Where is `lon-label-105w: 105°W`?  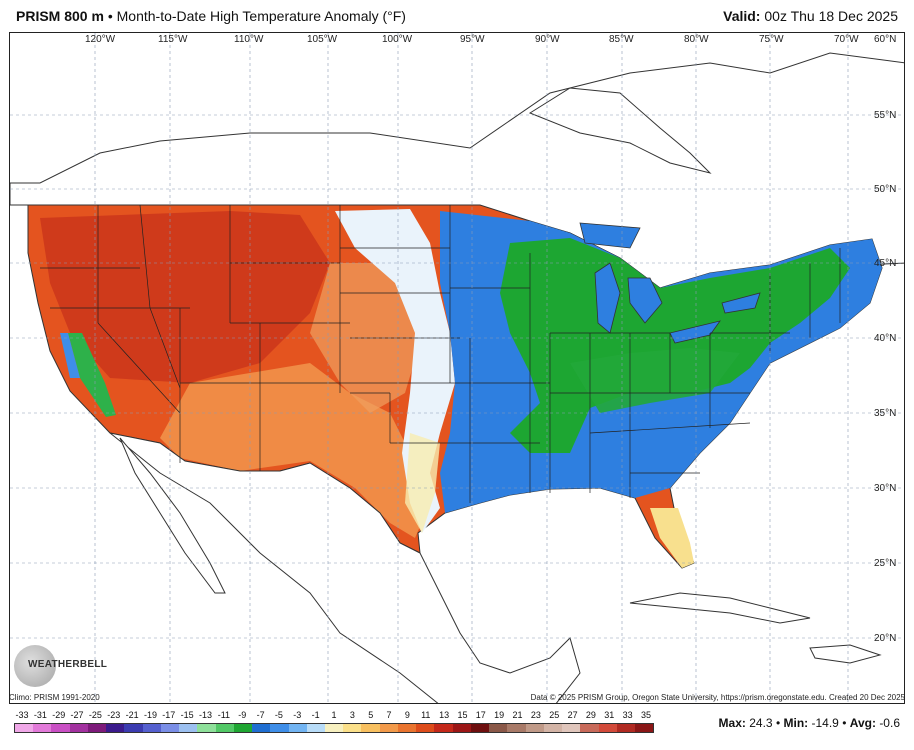
lon-label-105w: 105°W is located at coordinates (322, 39).